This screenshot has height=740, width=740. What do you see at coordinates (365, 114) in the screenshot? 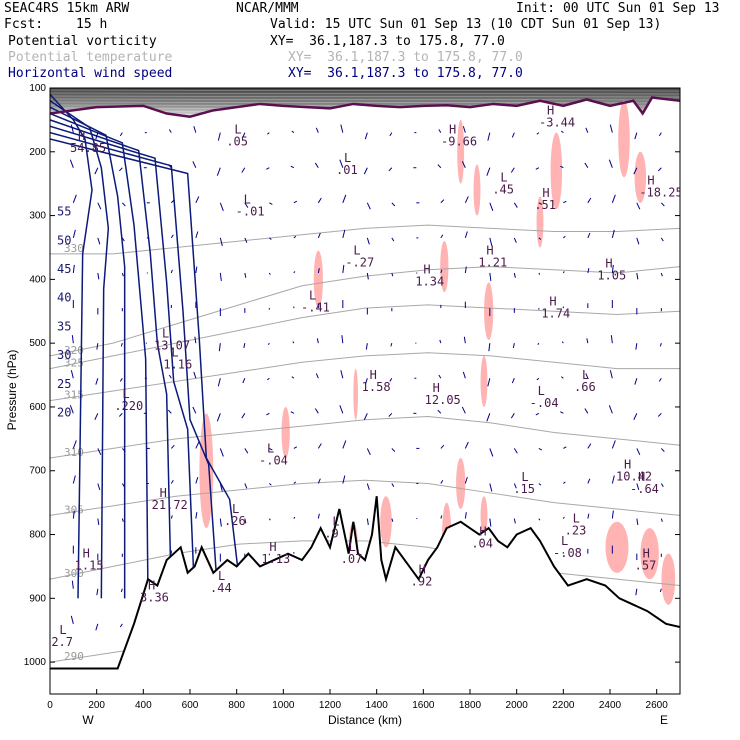
I see `stratosphere-contour` at bounding box center [365, 114].